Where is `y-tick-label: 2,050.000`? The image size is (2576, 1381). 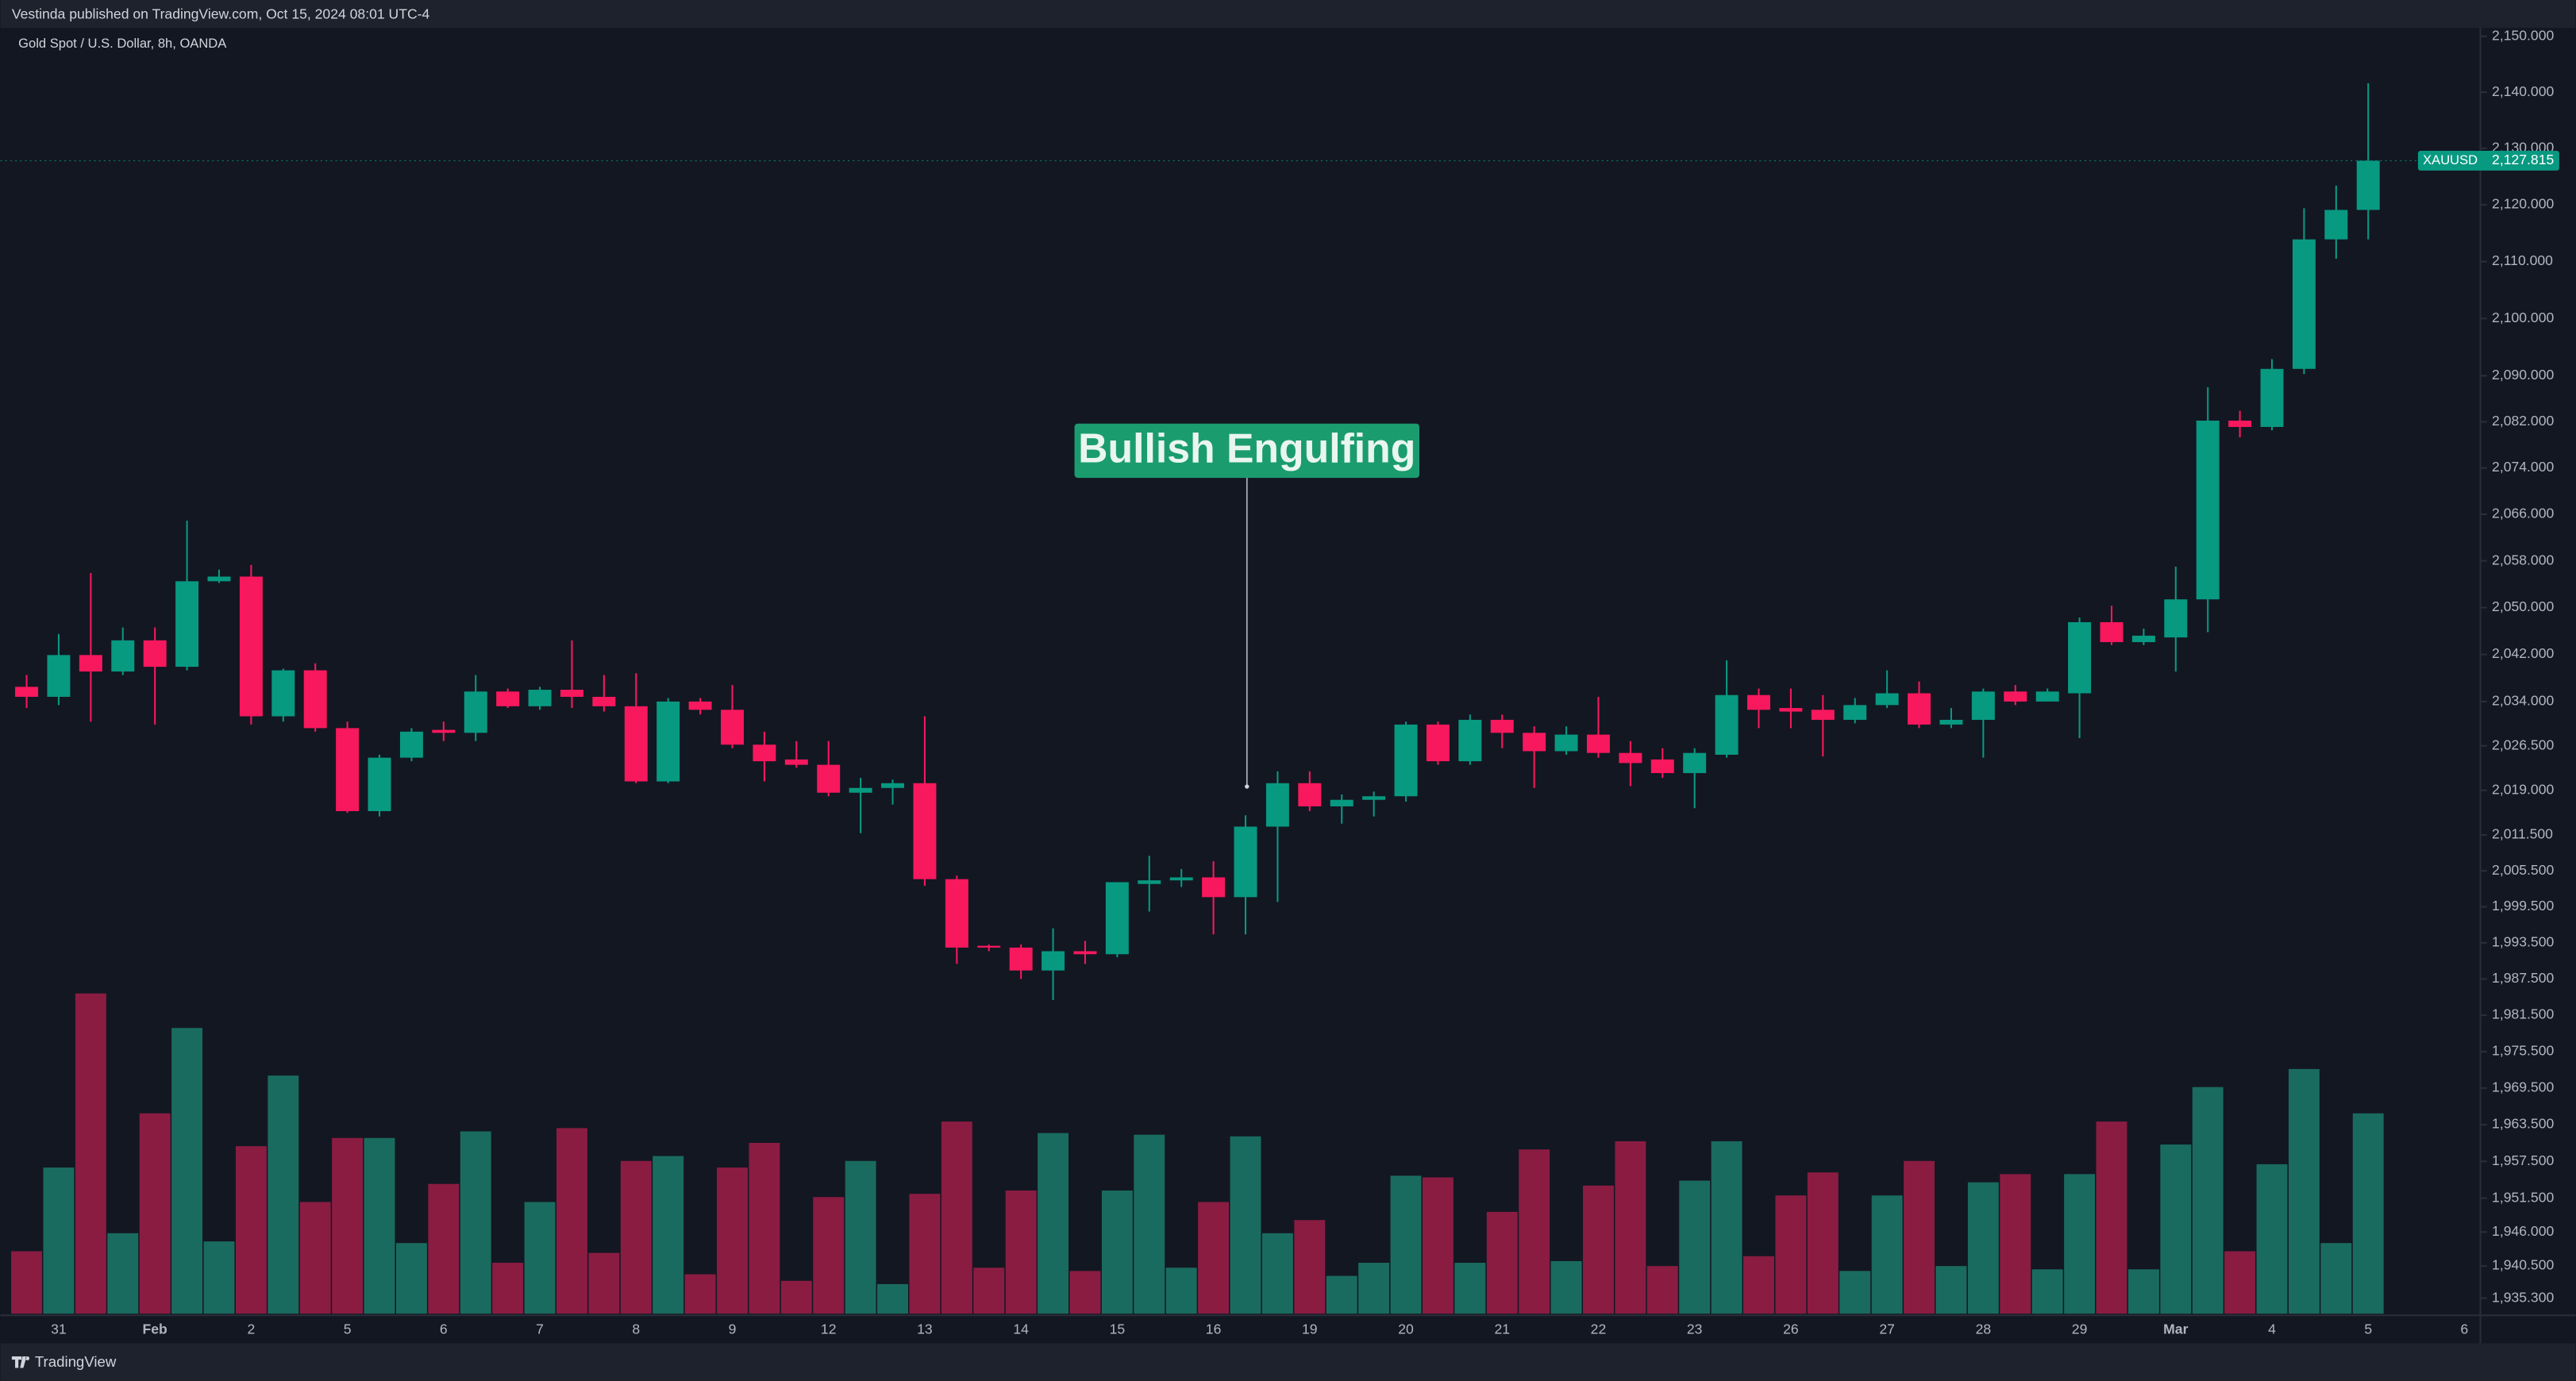 y-tick-label: 2,050.000 is located at coordinates (2523, 606).